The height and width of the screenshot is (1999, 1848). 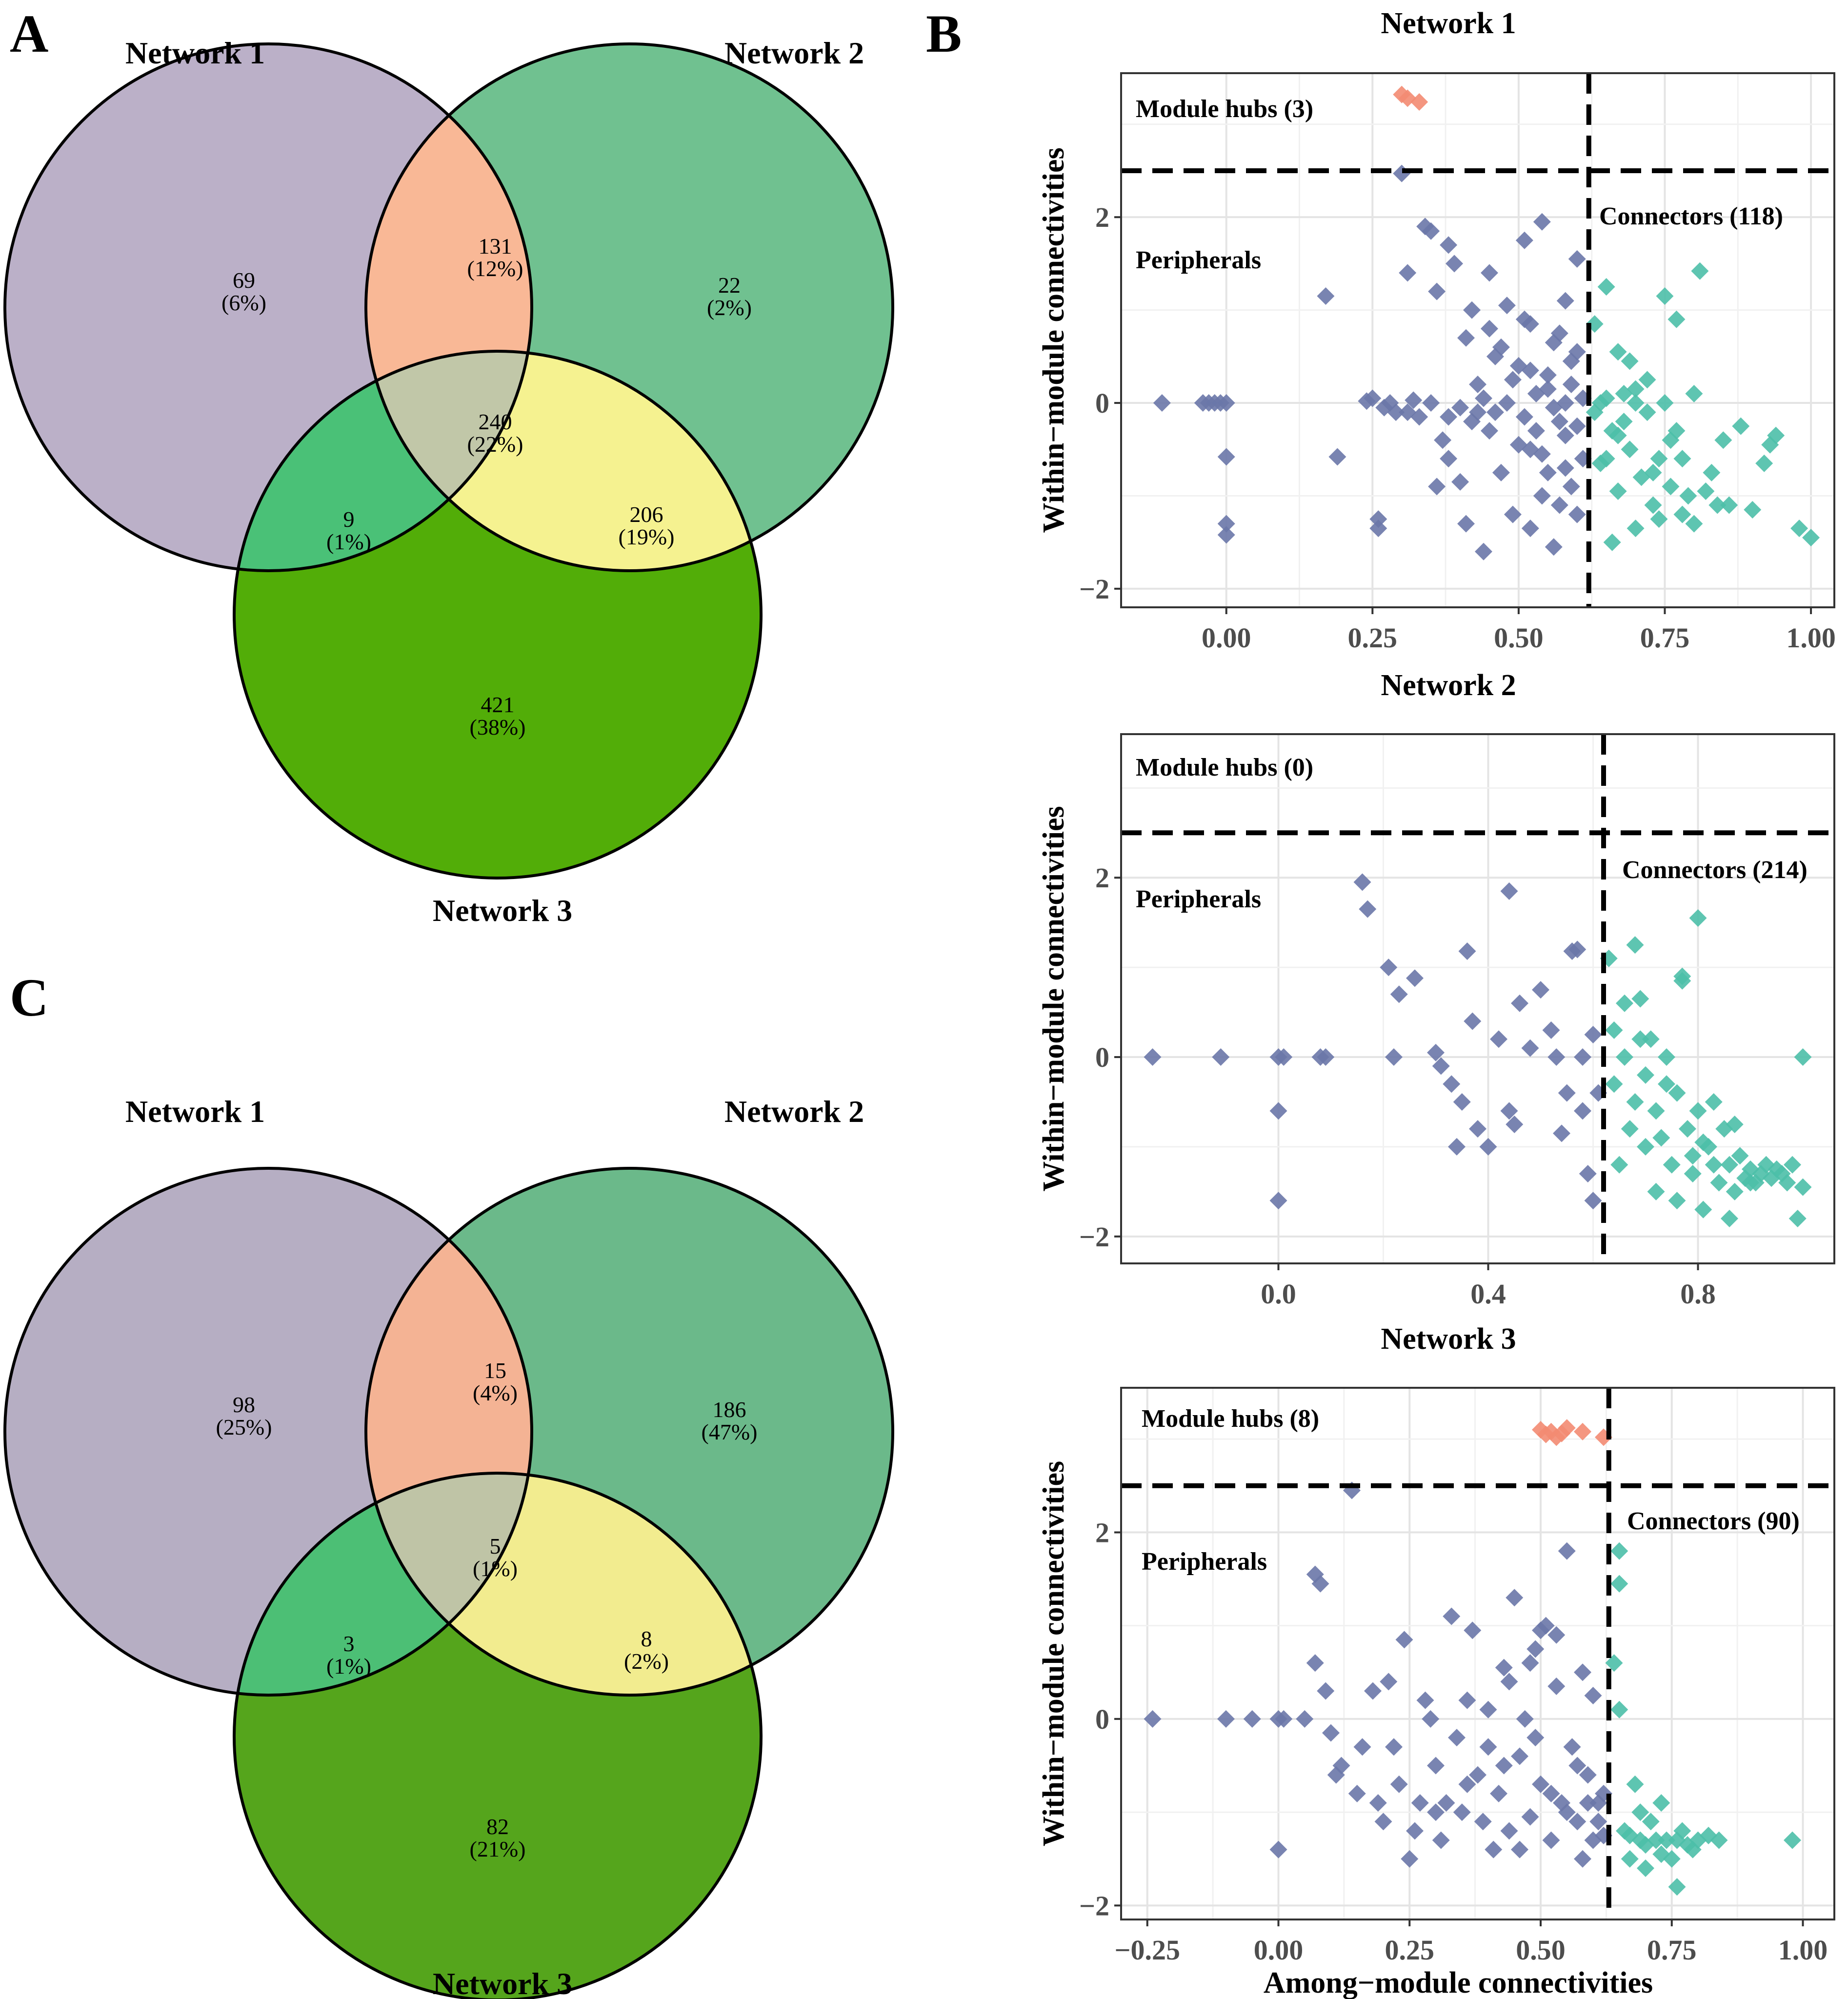 I want to click on venn-a-count-n13: 9, so click(x=349, y=519).